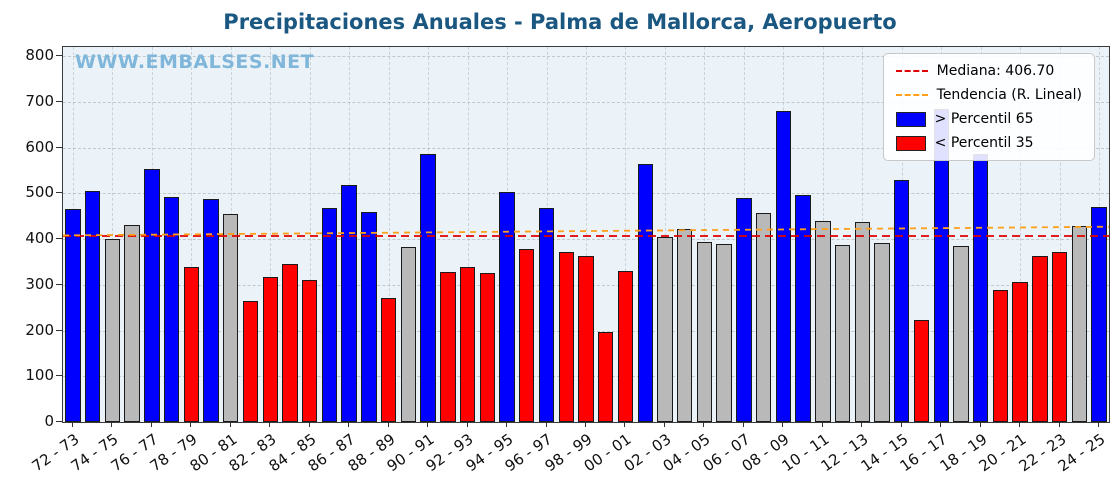 The image size is (1120, 500). I want to click on legend-label-below: < Percentil 35, so click(984, 143).